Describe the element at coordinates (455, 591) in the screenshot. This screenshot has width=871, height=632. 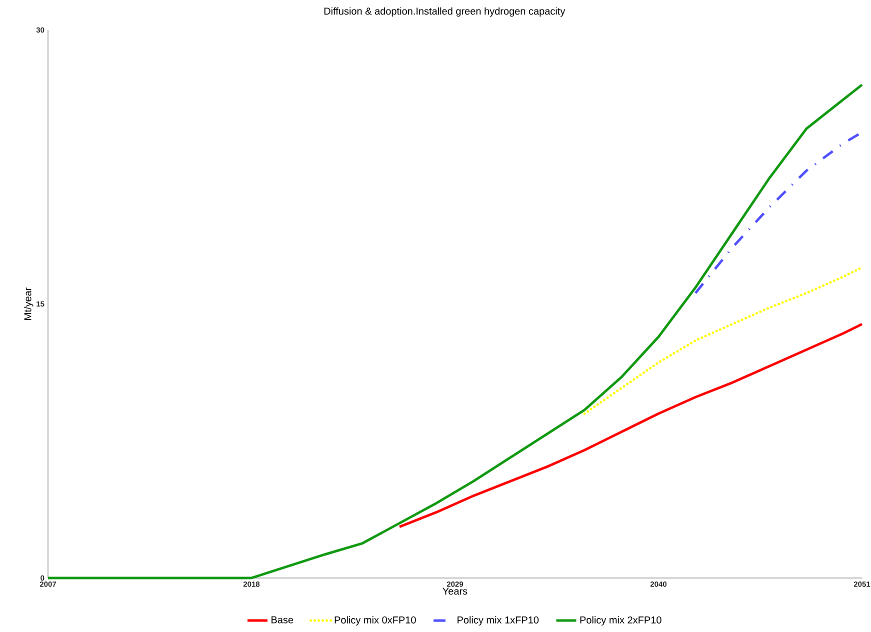
I see `x-axis-title: Years` at that location.